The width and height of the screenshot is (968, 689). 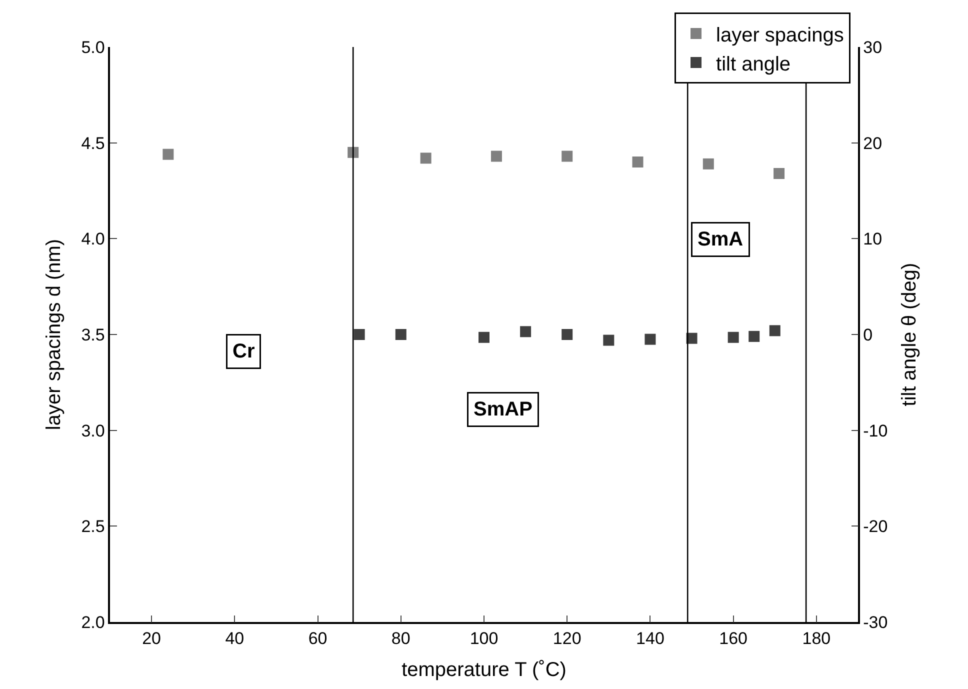 What do you see at coordinates (400, 638) in the screenshot?
I see `x-tick-label: 80` at bounding box center [400, 638].